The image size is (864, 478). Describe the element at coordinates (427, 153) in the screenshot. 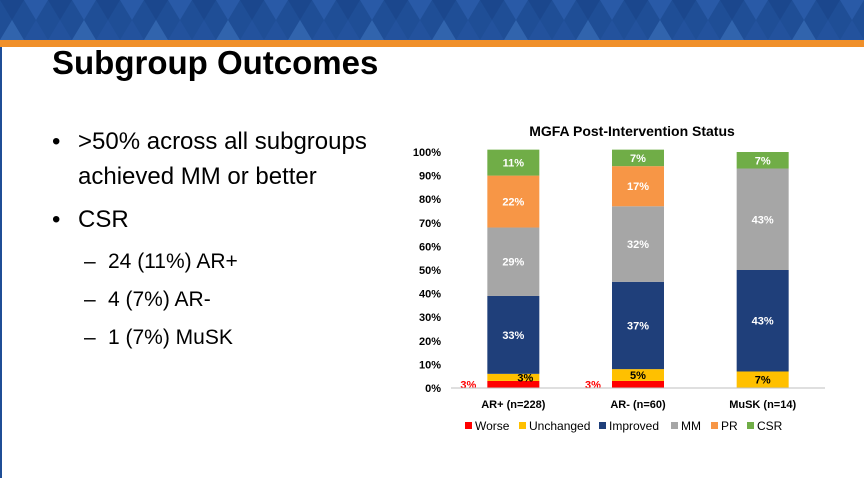

I see `y-tick-label: 100%` at that location.